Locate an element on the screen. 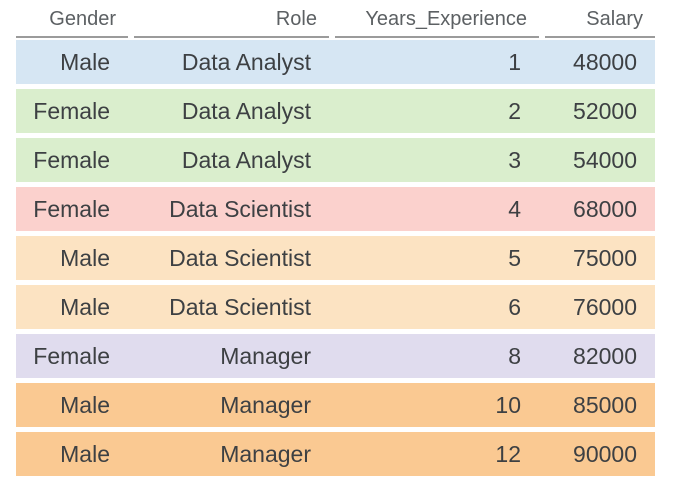 Image resolution: width=682 pixels, height=490 pixels. cell-years-experience: 6 is located at coordinates (514, 307).